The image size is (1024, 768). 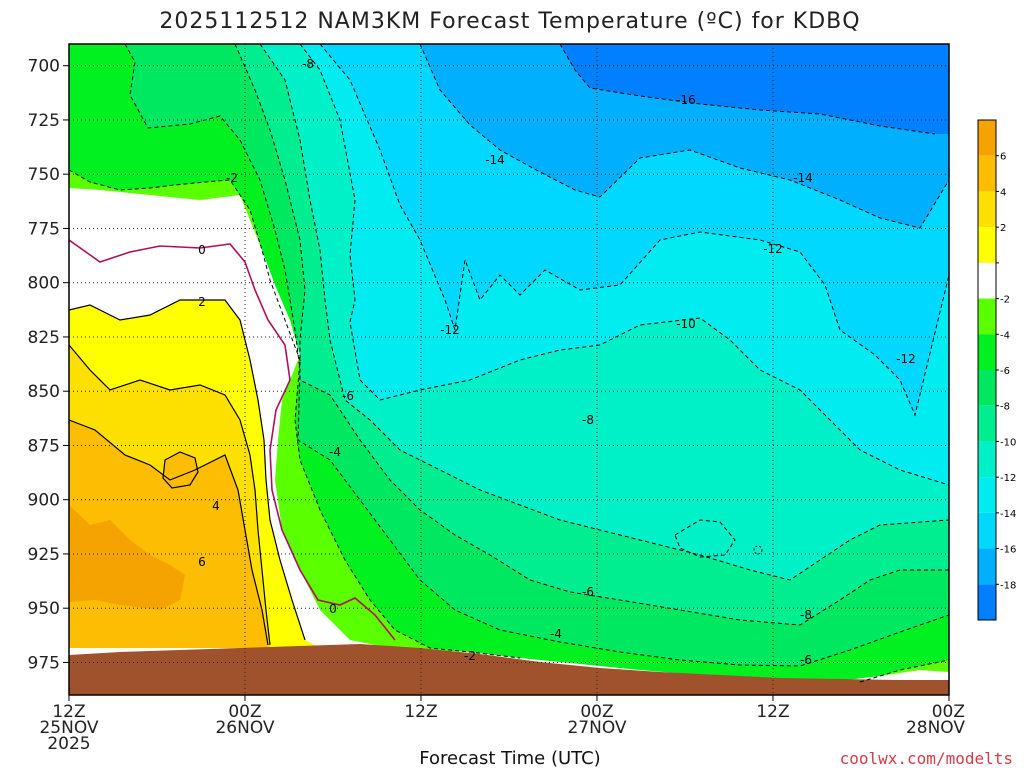 I want to click on y-tick-label: 725, so click(x=44, y=121).